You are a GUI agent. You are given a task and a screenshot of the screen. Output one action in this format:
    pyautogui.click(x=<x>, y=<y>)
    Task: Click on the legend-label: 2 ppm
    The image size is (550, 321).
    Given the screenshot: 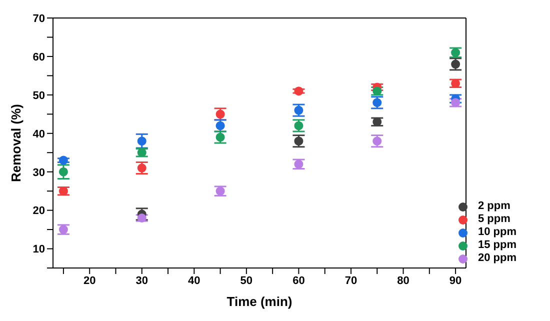 What is the action you would take?
    pyautogui.click(x=494, y=206)
    